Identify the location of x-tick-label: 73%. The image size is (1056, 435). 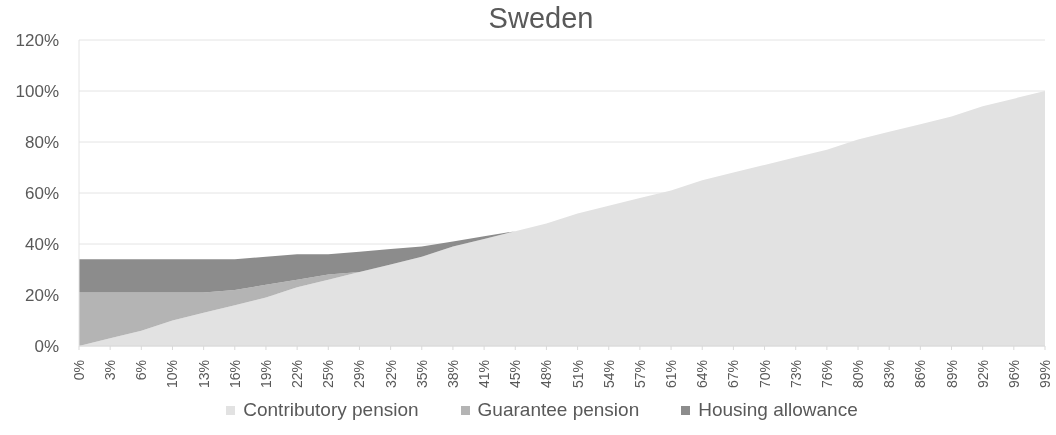
(795, 374).